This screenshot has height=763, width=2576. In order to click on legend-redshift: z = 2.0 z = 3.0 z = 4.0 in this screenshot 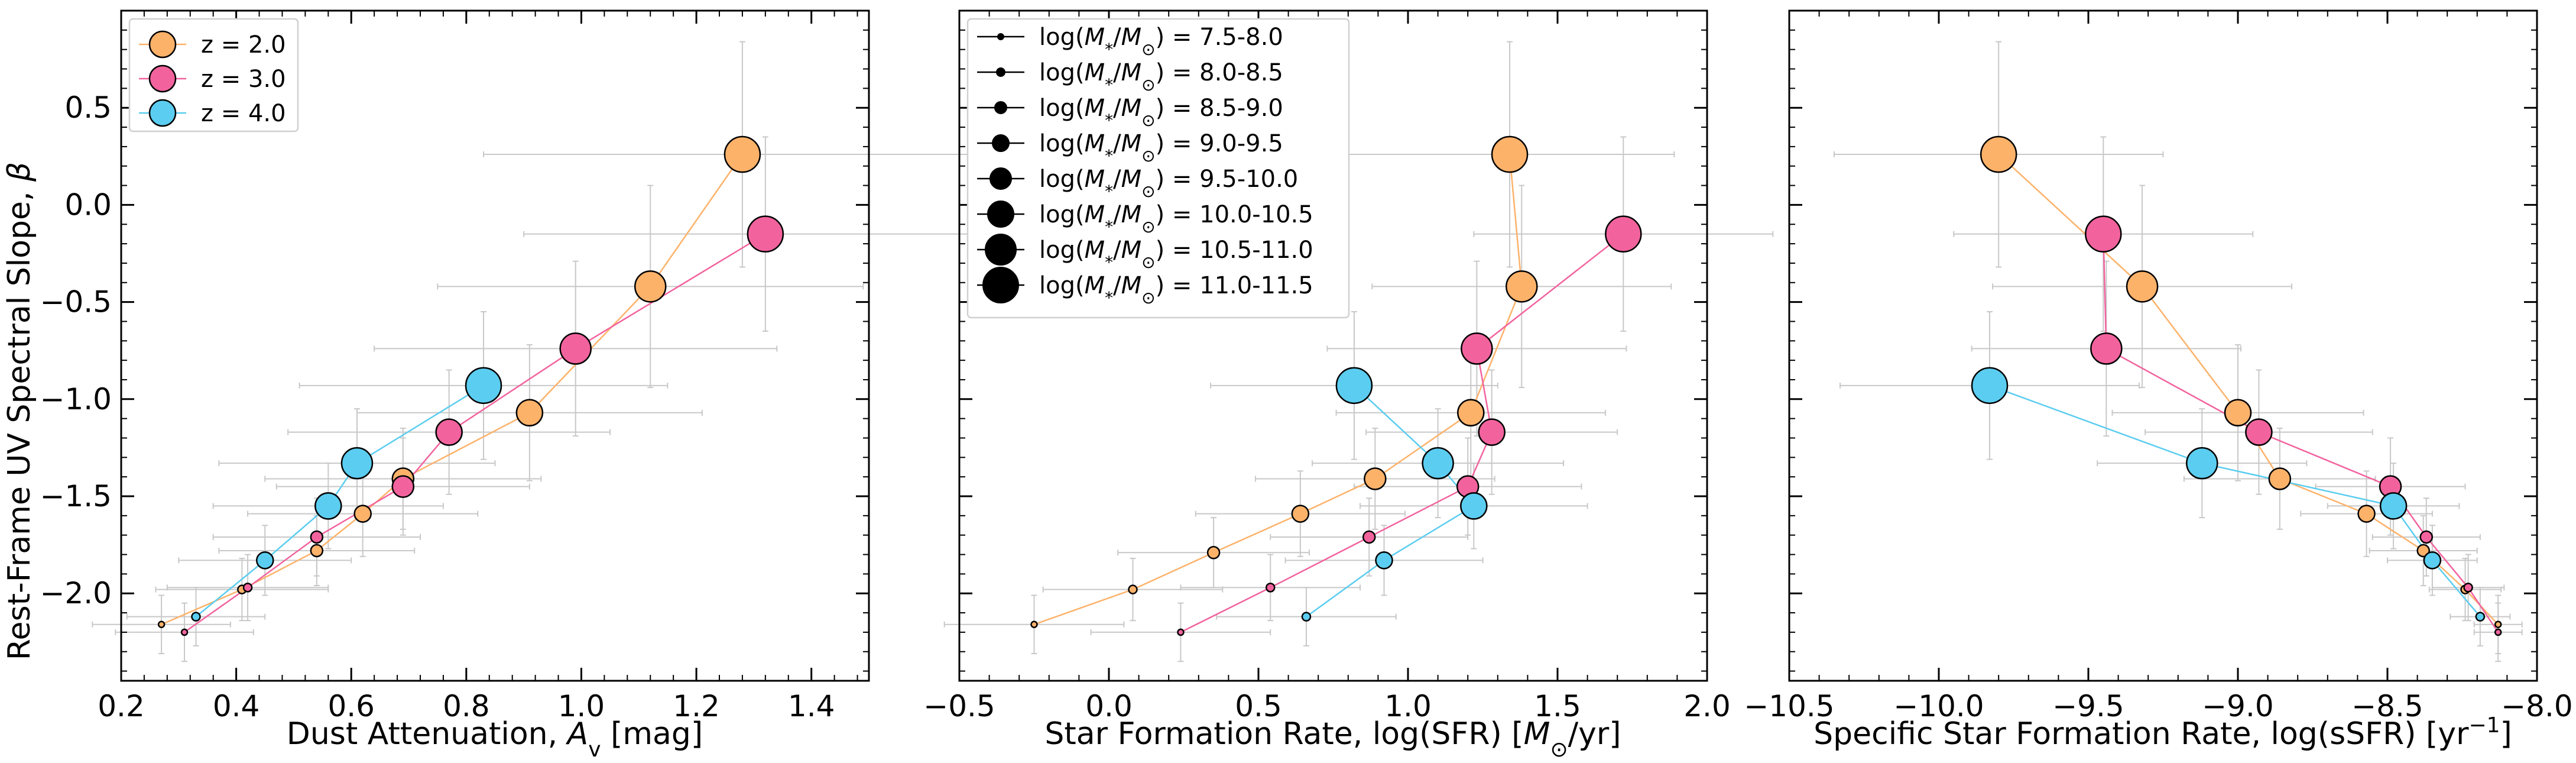, I will do `click(213, 75)`.